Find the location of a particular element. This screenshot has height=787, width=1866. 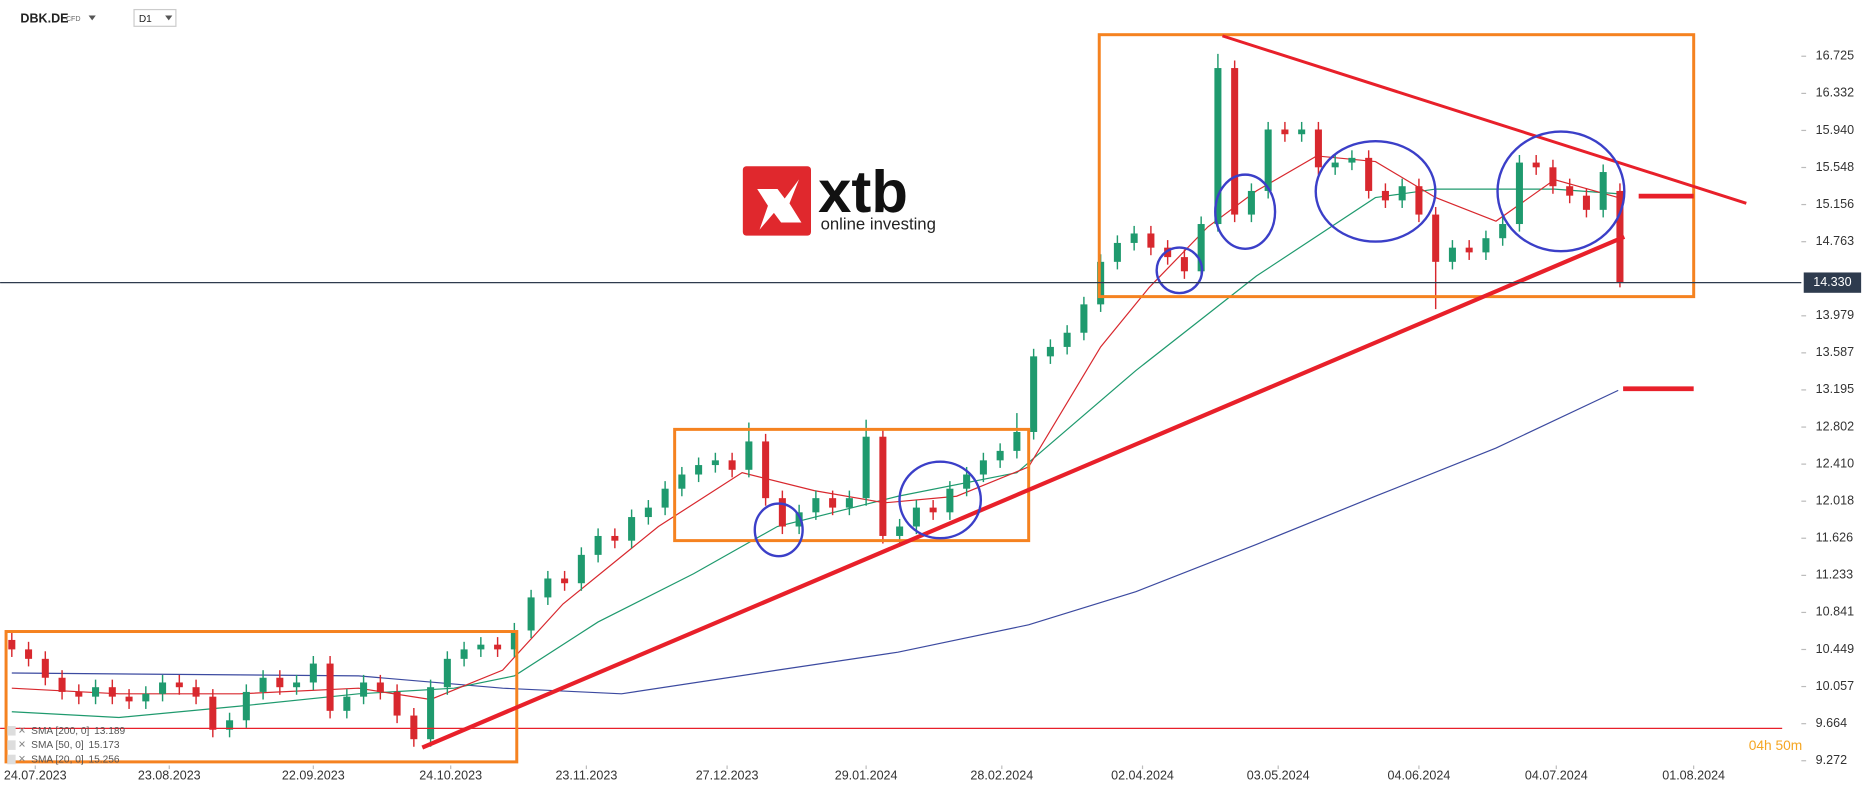

legend-value: 13.189 is located at coordinates (109, 730).